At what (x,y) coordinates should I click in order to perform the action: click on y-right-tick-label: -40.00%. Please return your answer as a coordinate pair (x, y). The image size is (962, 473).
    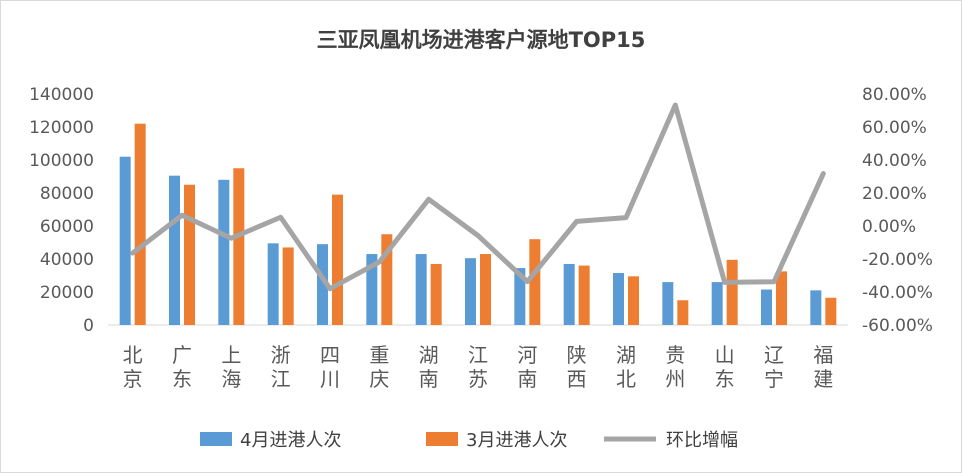
    Looking at the image, I should click on (897, 293).